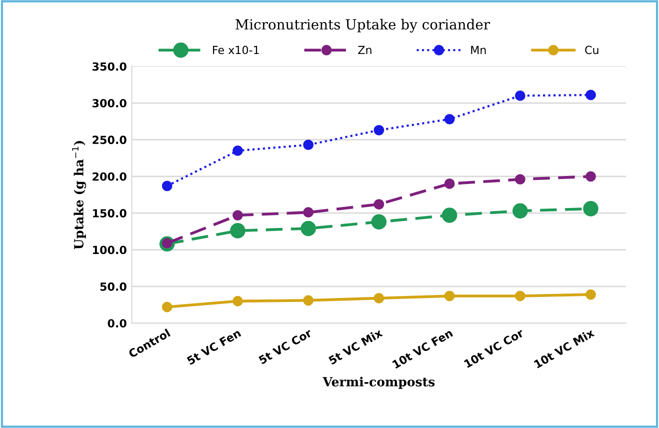  Describe the element at coordinates (365, 50) in the screenshot. I see `legend-label: Zn` at that location.